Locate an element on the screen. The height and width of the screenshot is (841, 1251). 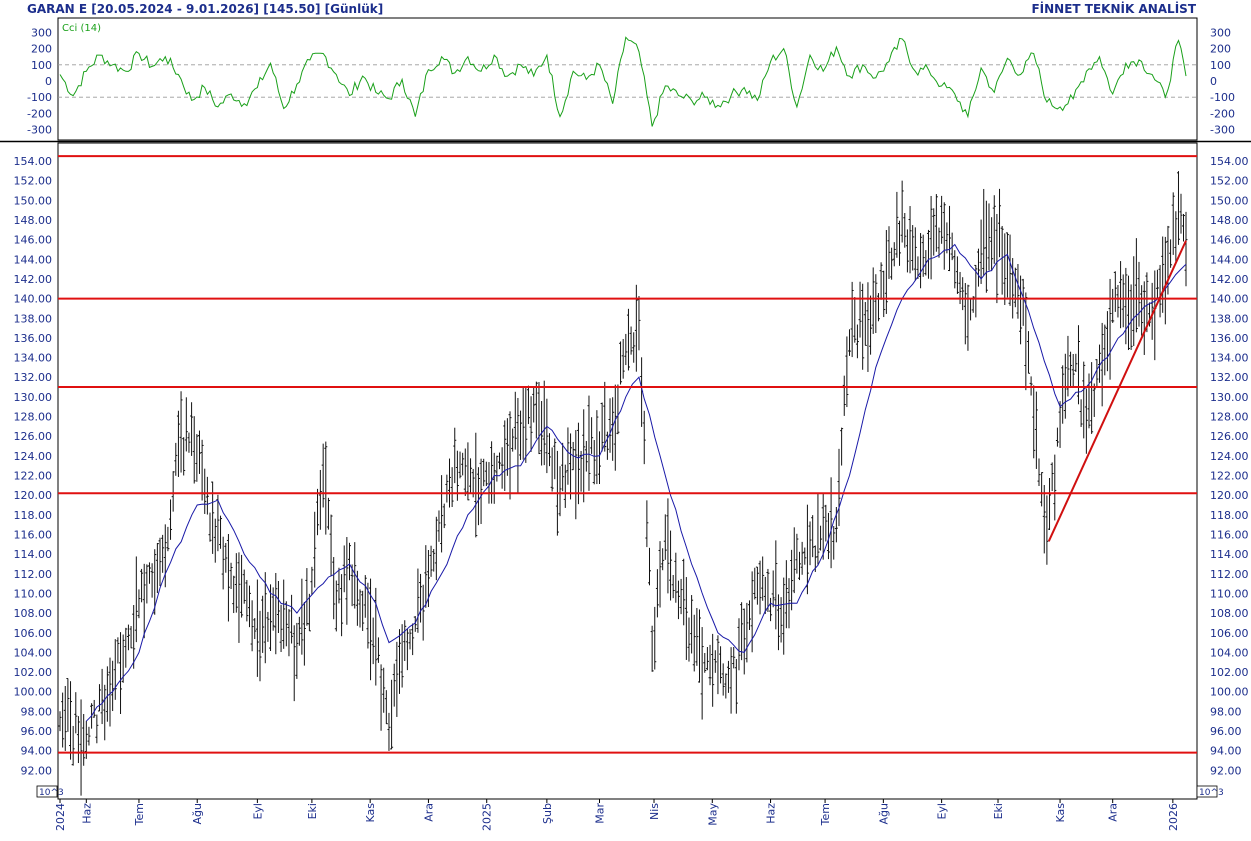
price-tick-left: 104.00 is located at coordinates (33, 652).